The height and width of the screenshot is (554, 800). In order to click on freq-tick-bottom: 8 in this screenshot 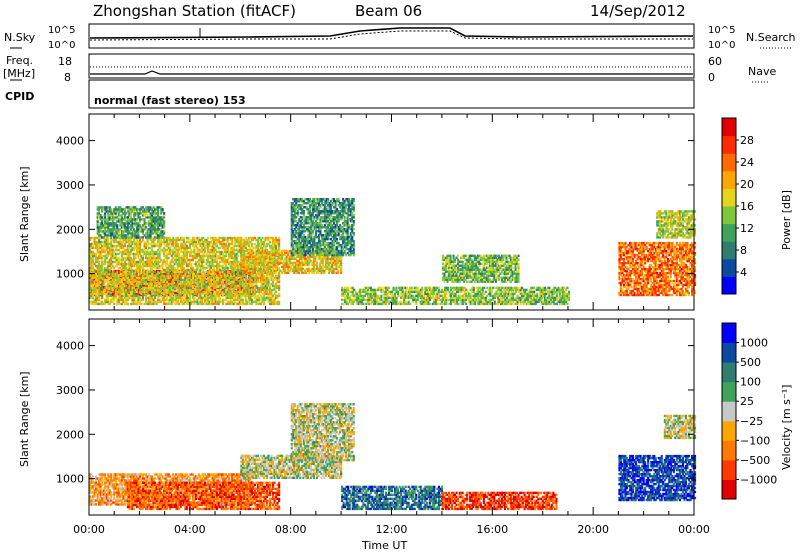, I will do `click(67, 77)`.